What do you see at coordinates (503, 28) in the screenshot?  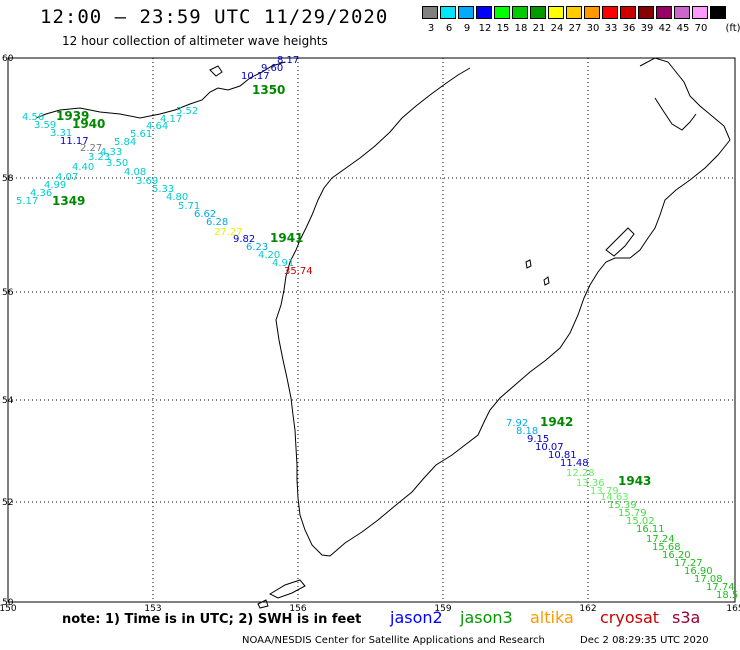 I see `scale-label: 15` at bounding box center [503, 28].